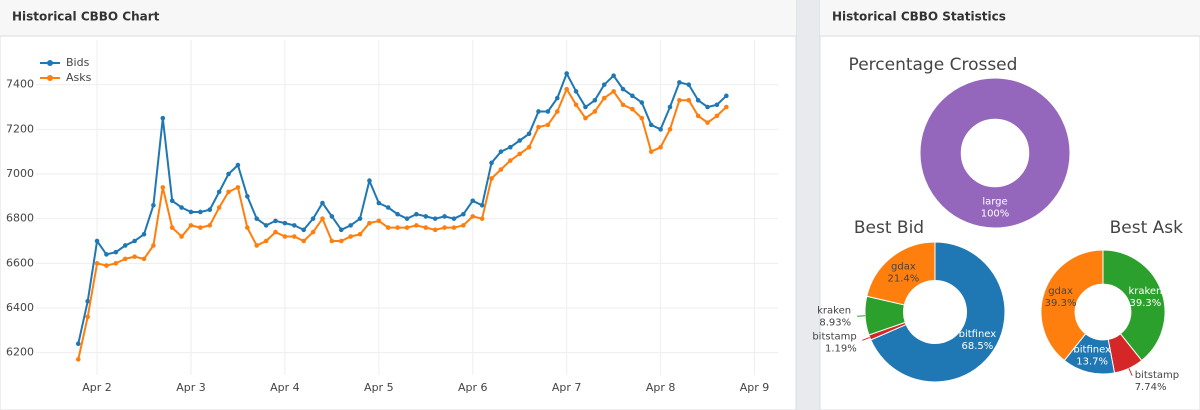 This screenshot has height=410, width=1200. What do you see at coordinates (78, 62) in the screenshot?
I see `legend-label: Bids` at bounding box center [78, 62].